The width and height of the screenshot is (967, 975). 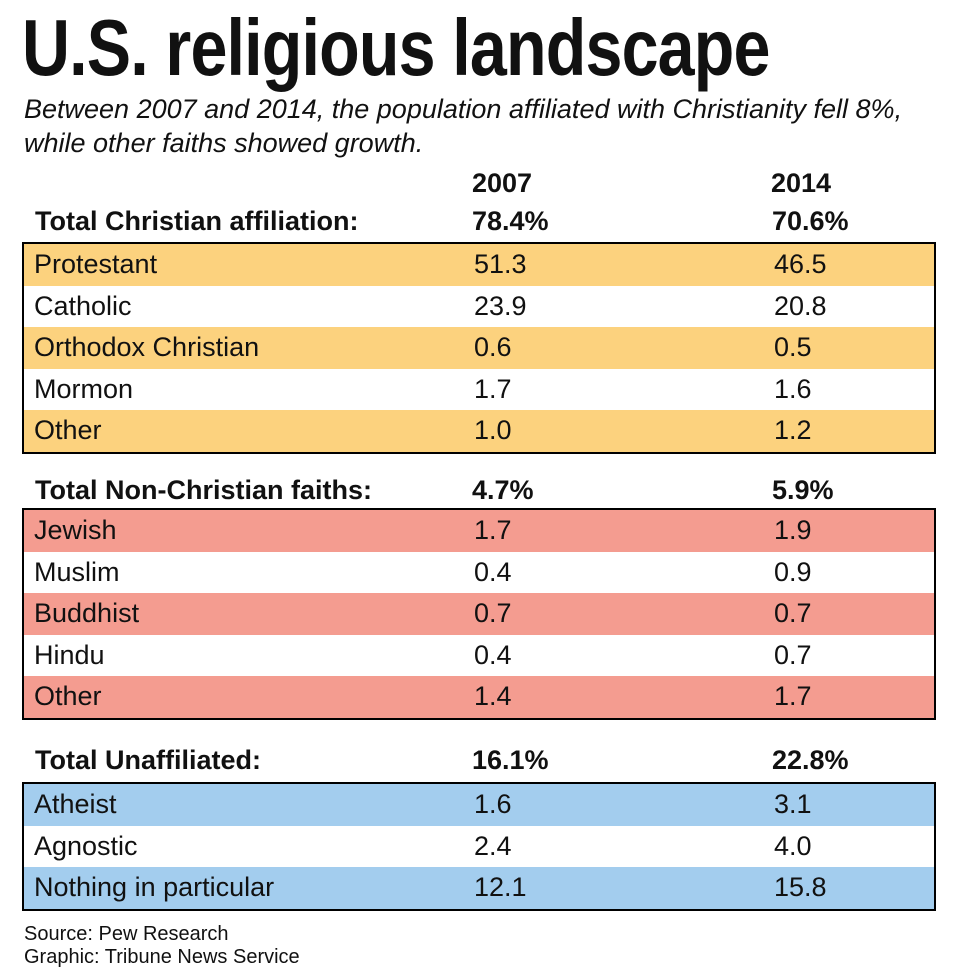 What do you see at coordinates (800, 264) in the screenshot?
I see `value-2014: 46.5` at bounding box center [800, 264].